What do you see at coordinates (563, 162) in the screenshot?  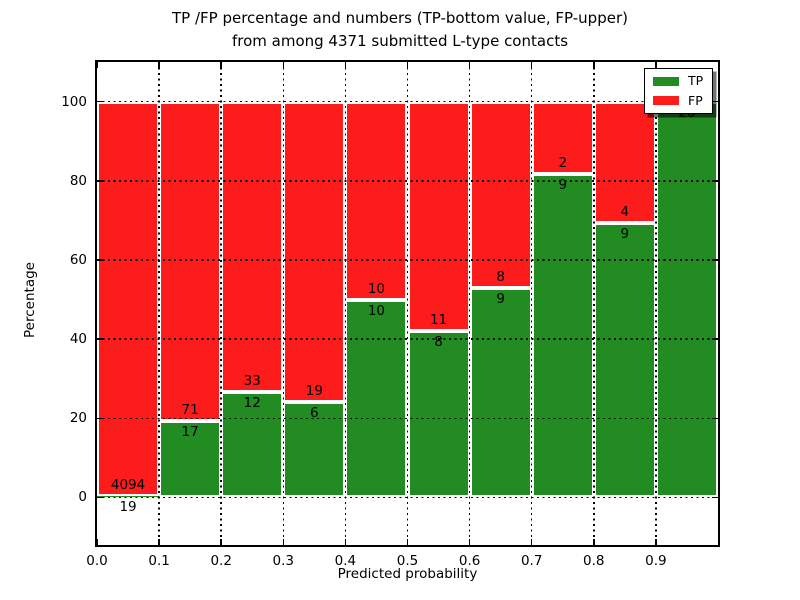 I see `fp-count-label: 2` at bounding box center [563, 162].